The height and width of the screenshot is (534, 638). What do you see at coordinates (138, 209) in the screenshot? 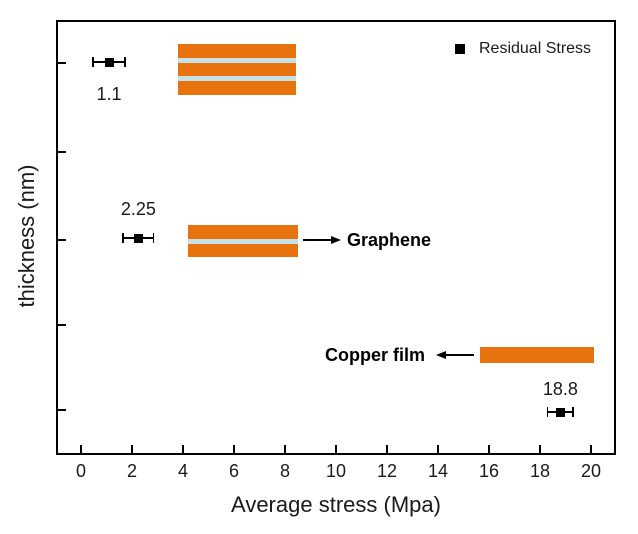
I see `data-point-value-label: 2.25` at bounding box center [138, 209].